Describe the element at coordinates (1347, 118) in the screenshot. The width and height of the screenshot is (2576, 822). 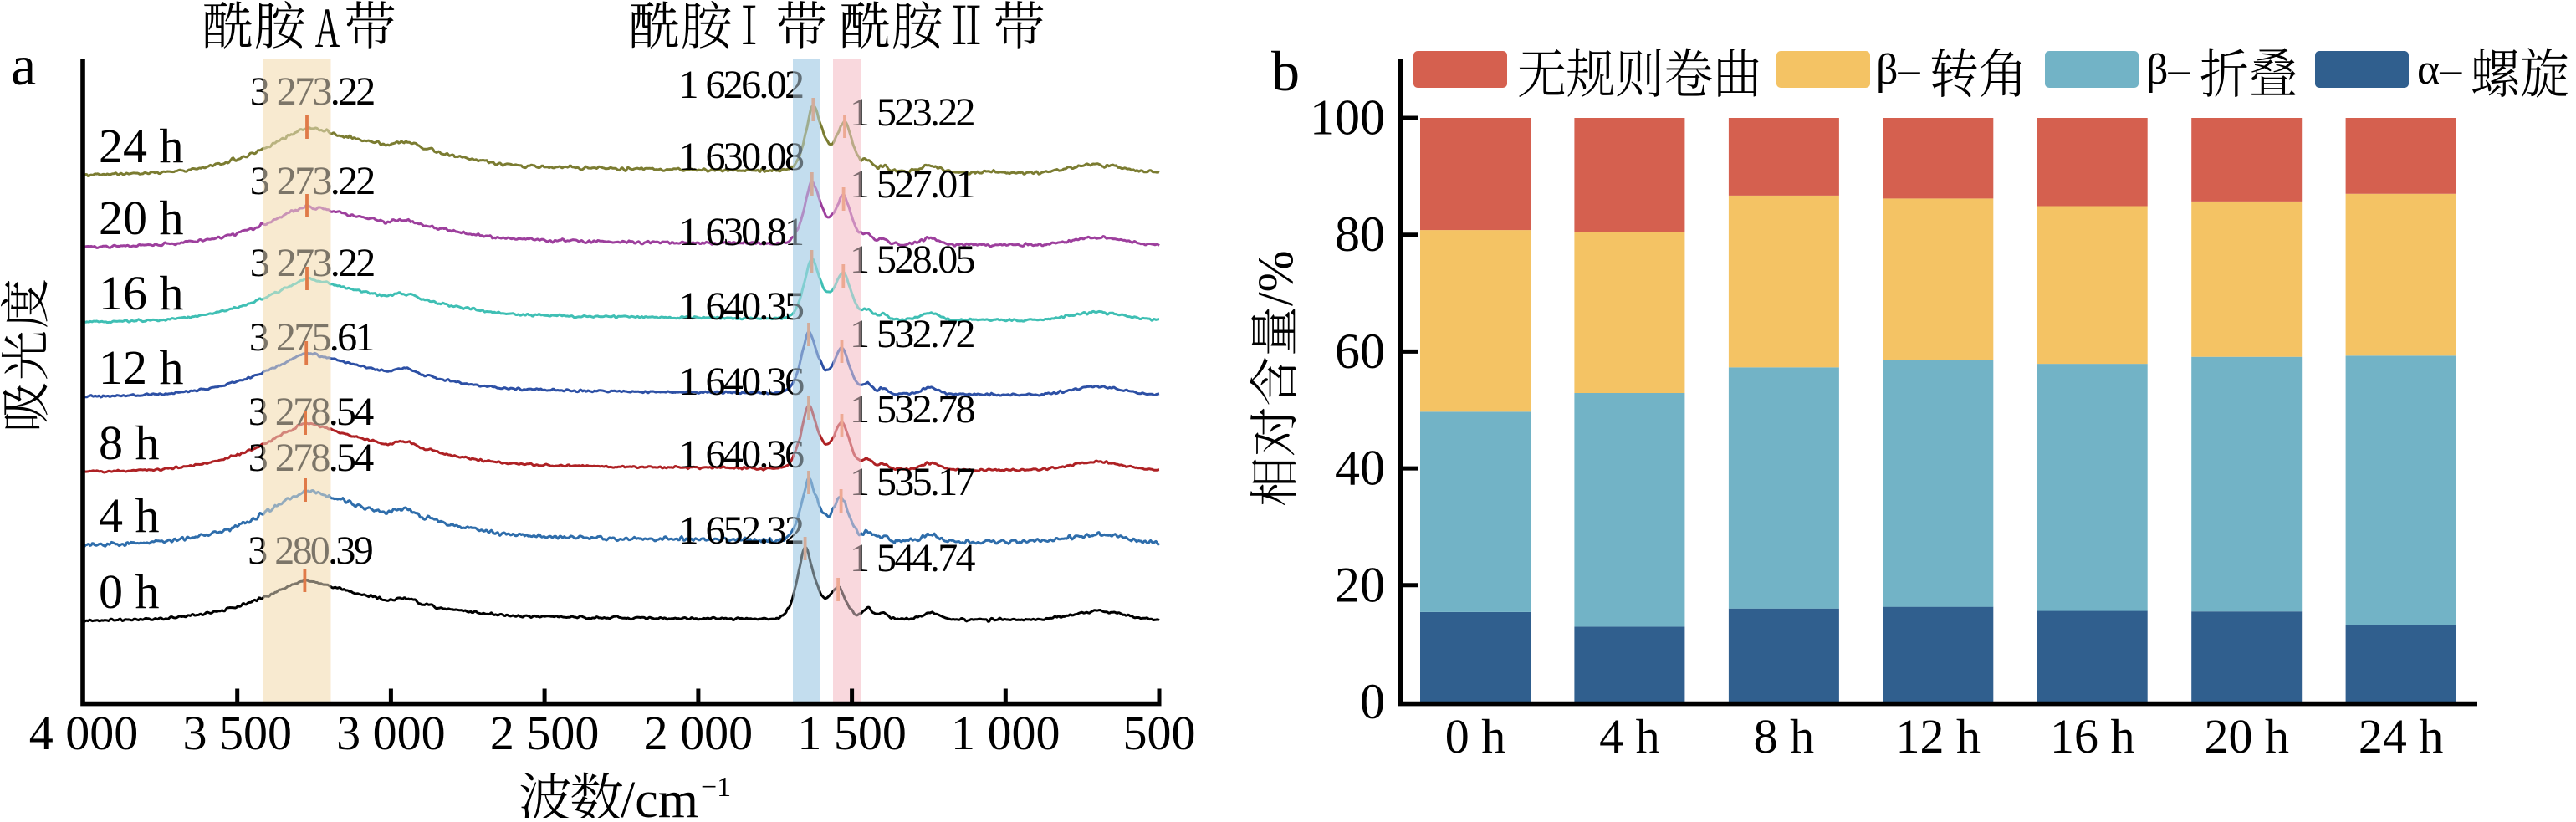
I see `svg-text: 100` at that location.